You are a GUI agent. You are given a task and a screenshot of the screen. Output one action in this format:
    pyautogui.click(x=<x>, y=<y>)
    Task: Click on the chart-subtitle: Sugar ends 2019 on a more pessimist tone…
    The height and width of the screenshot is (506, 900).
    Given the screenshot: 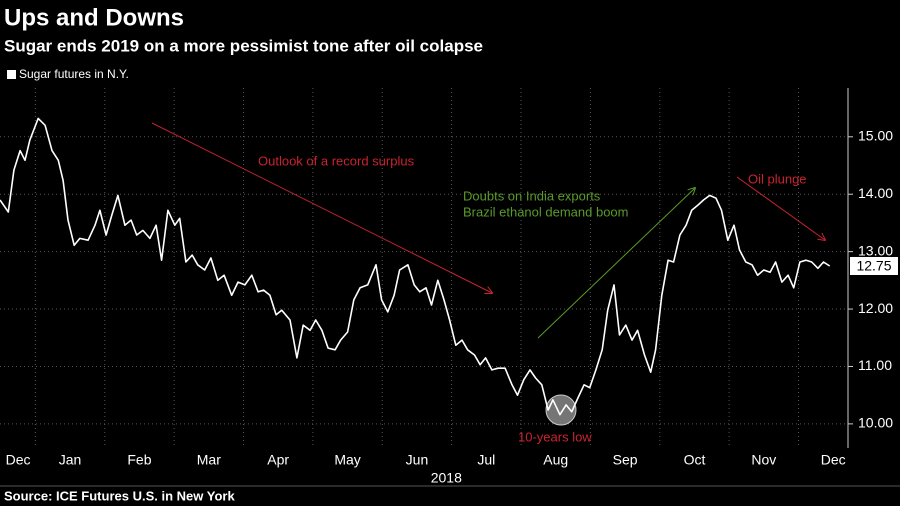 What is the action you would take?
    pyautogui.click(x=243, y=45)
    